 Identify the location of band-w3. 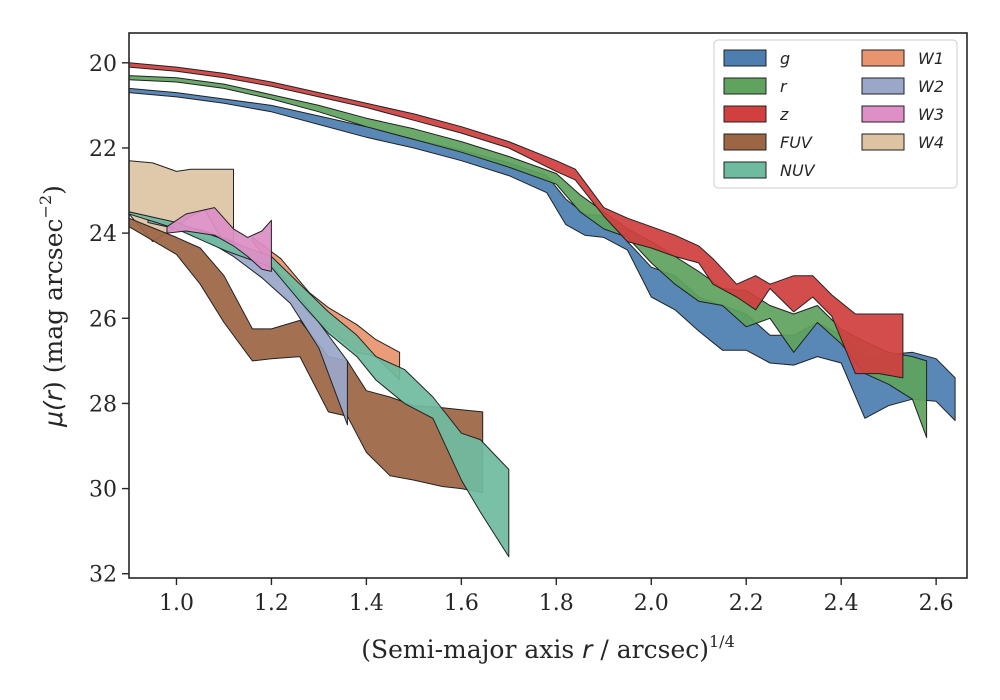
(219, 239).